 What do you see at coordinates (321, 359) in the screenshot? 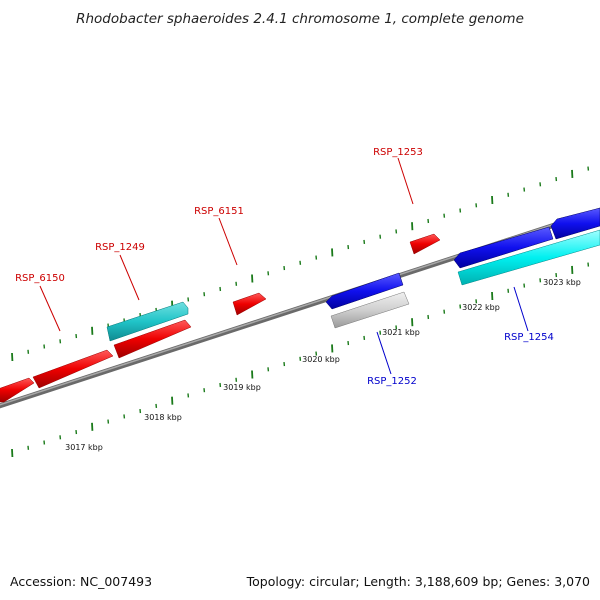
I see `tick-label: 3020 kbp` at bounding box center [321, 359].